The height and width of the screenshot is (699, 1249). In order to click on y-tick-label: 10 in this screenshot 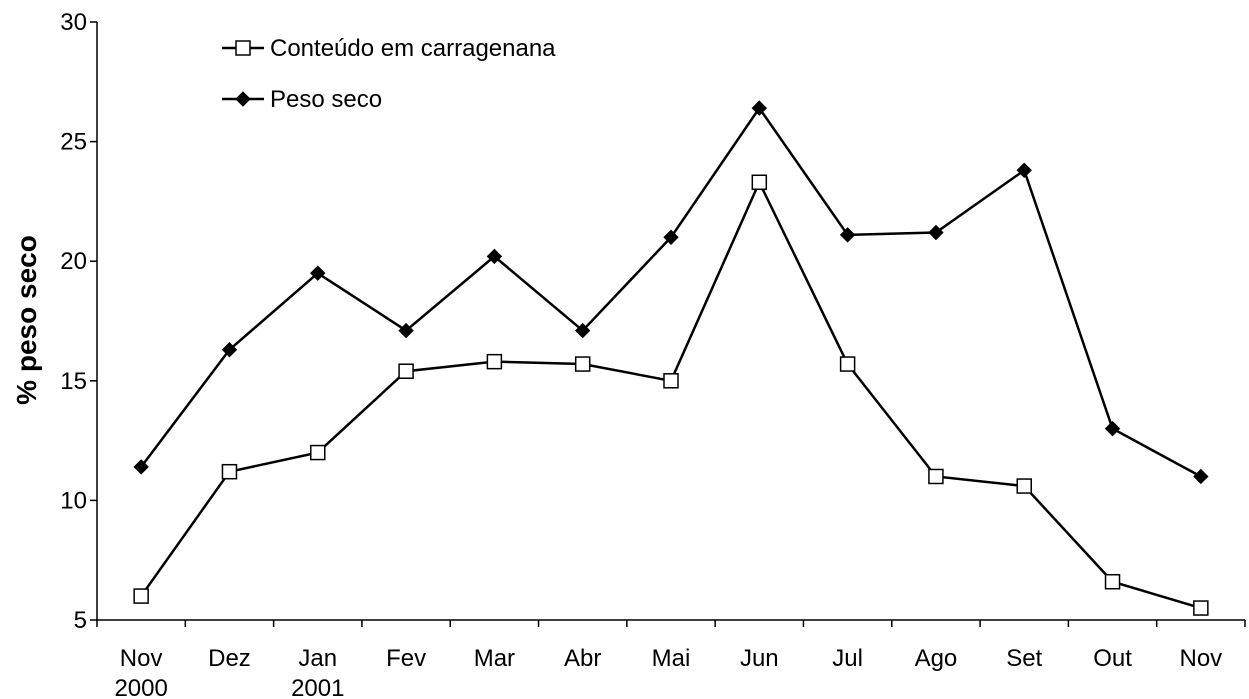, I will do `click(73, 500)`.